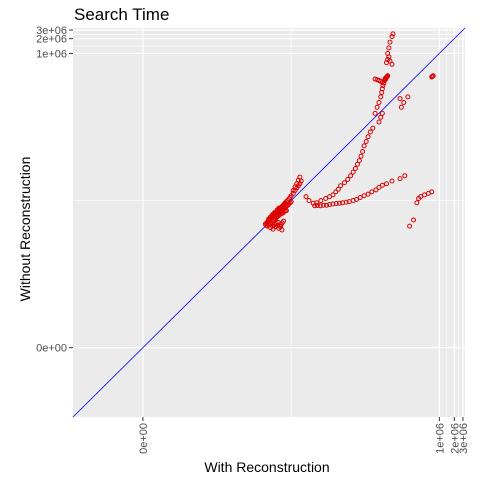  Describe the element at coordinates (25, 229) in the screenshot. I see `y-axis-title: Without Reconstruction` at that location.